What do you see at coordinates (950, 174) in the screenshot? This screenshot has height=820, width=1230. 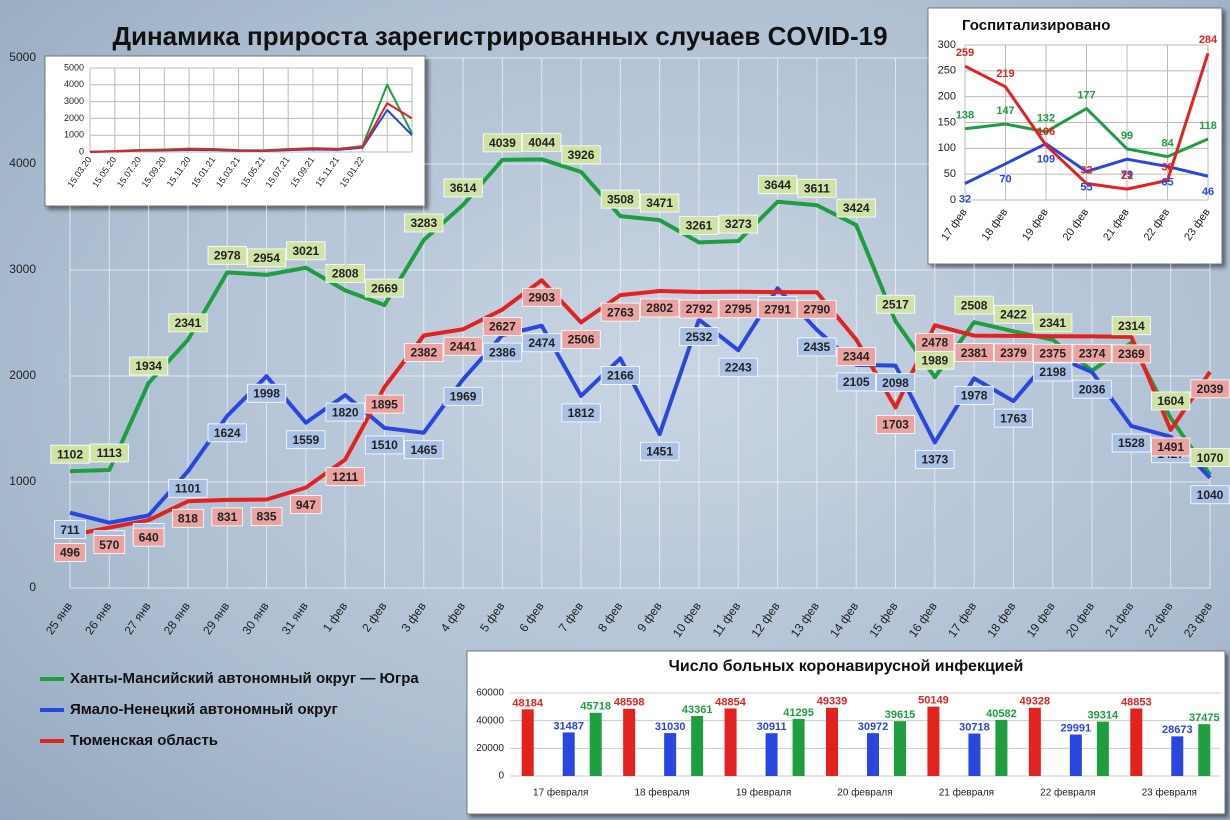 I see `y-tick-label: 50` at bounding box center [950, 174].